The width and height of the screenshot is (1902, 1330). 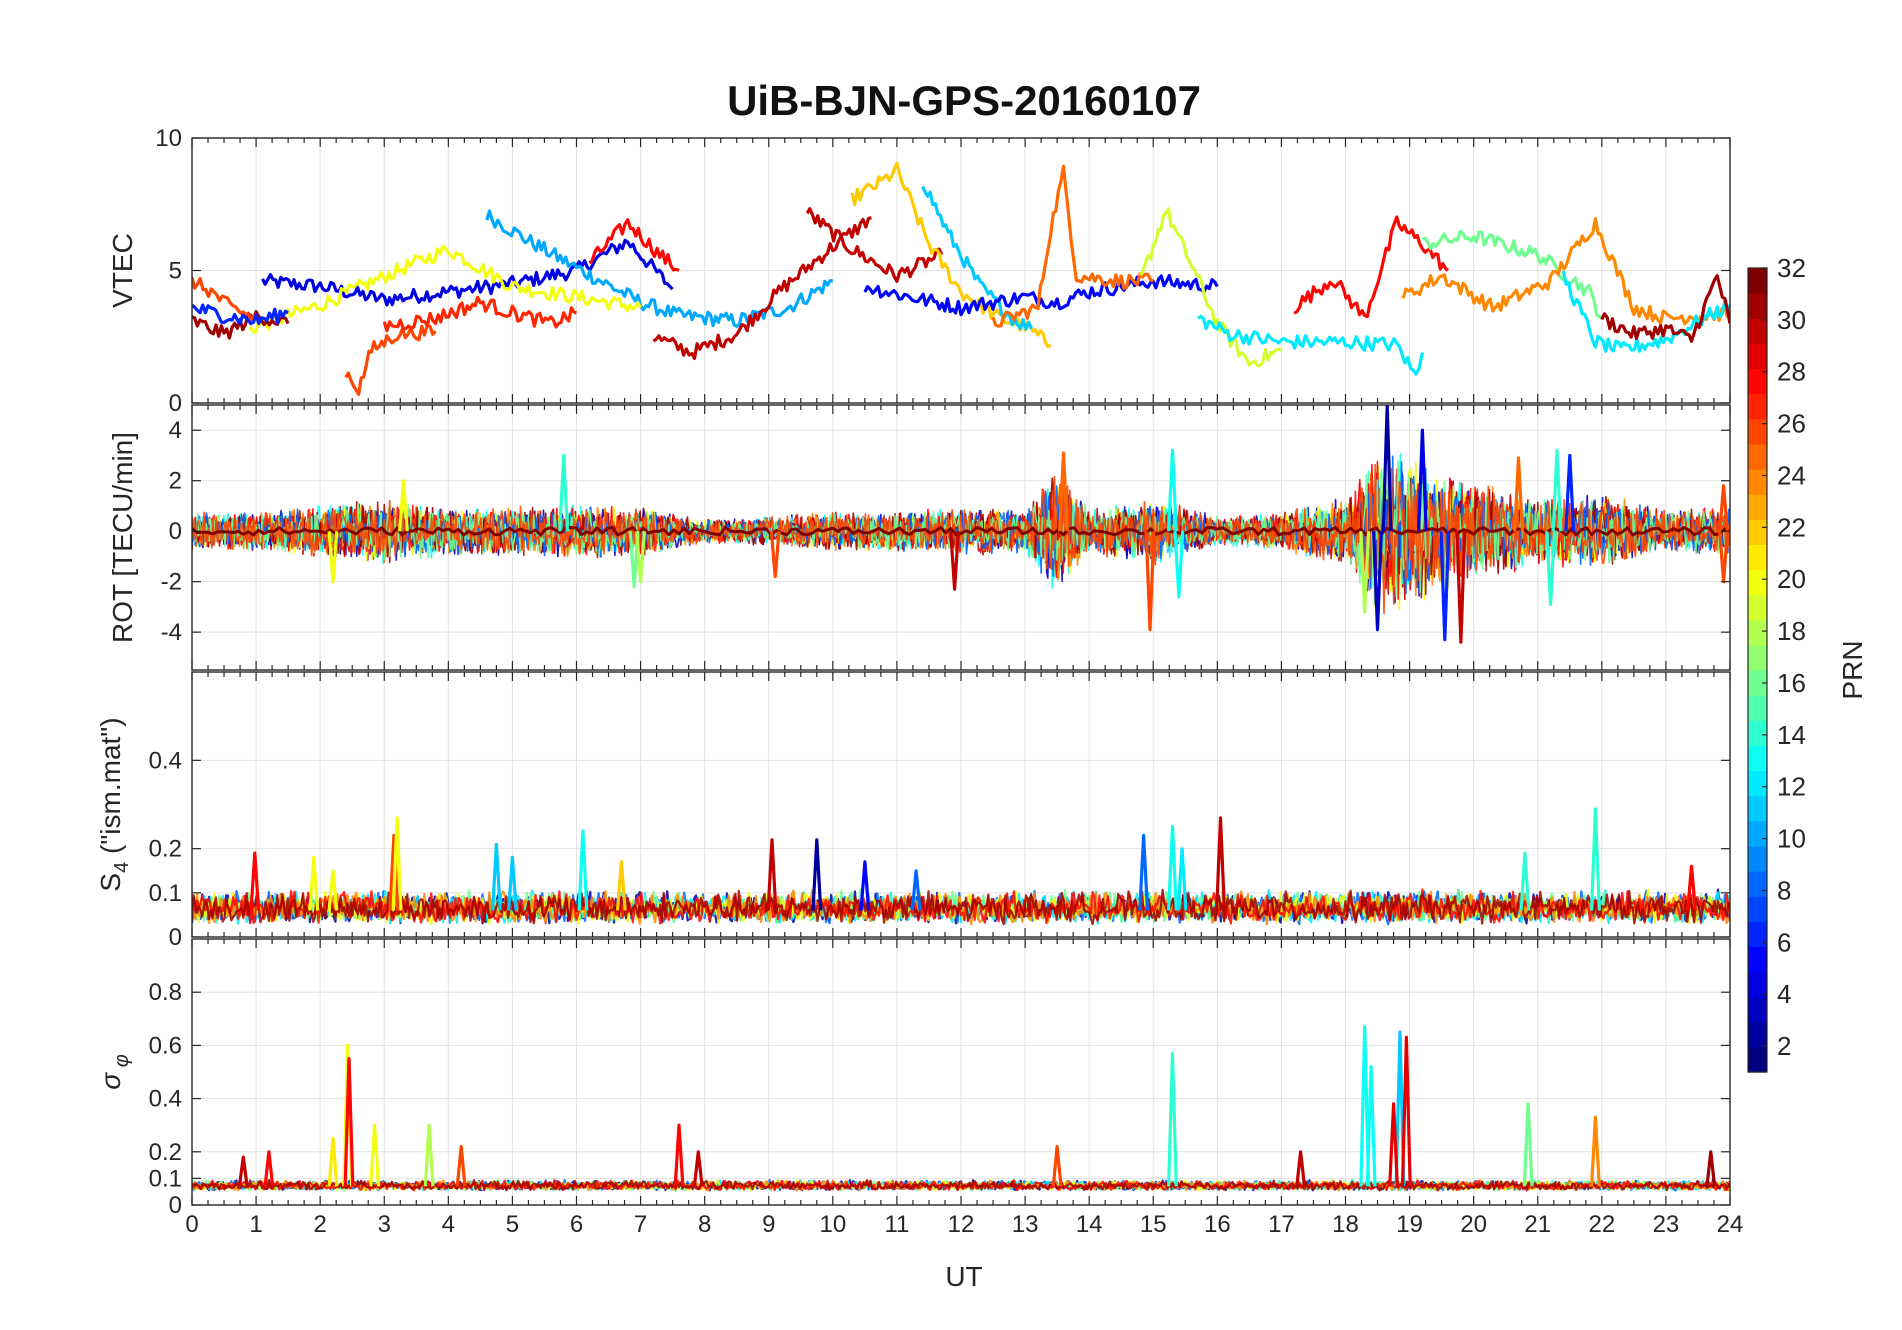 What do you see at coordinates (1757, 670) in the screenshot?
I see `colorbar-frame` at bounding box center [1757, 670].